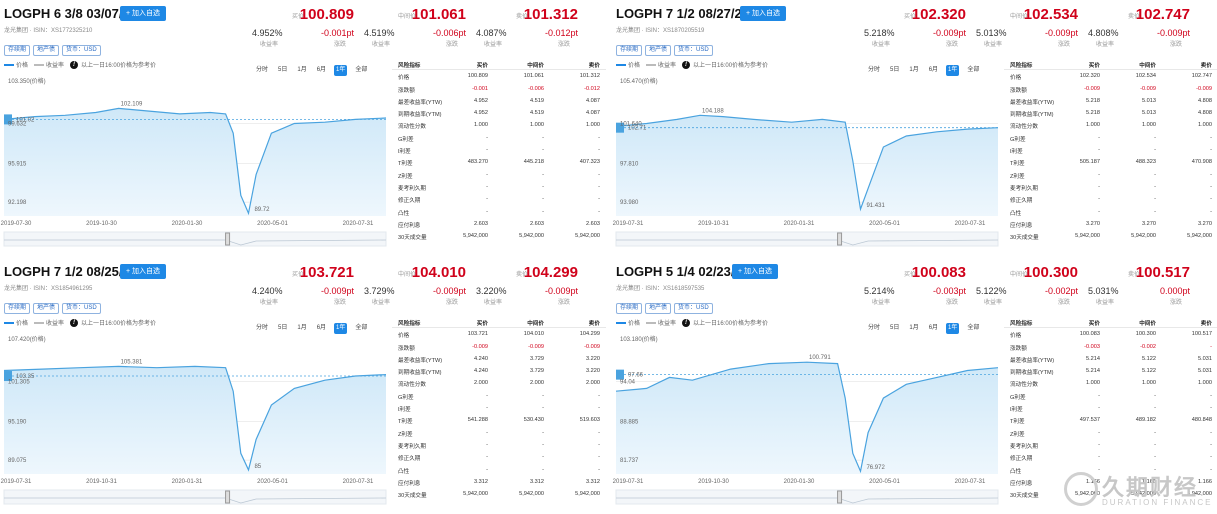  I want to click on risk-row-value: -0.001, so click(480, 88).